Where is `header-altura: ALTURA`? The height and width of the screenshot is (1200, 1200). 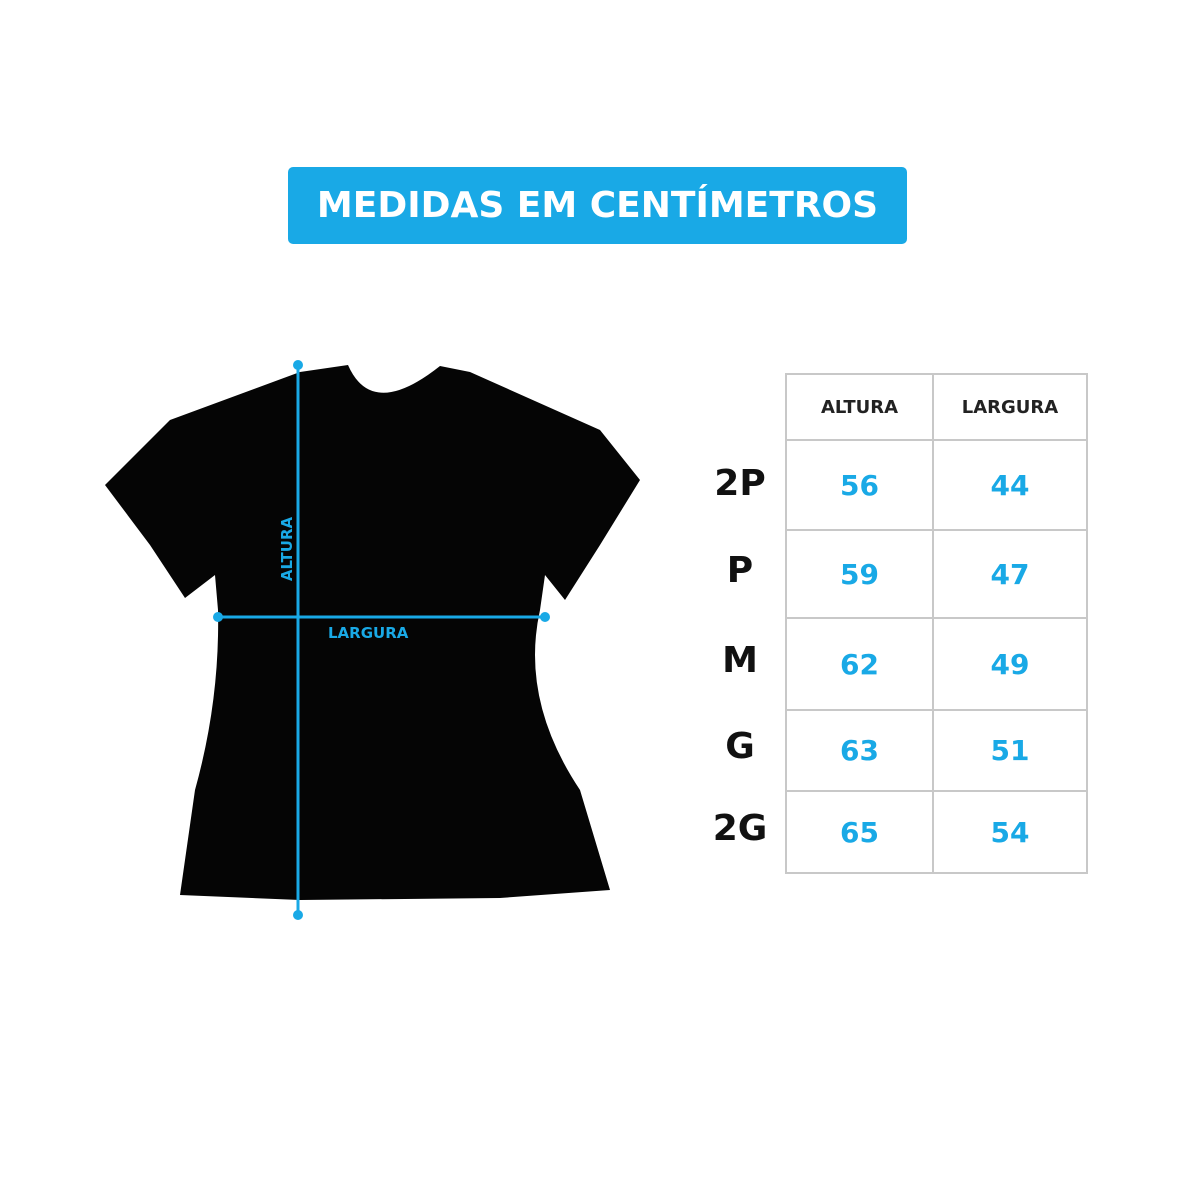
header-altura: ALTURA is located at coordinates (859, 407).